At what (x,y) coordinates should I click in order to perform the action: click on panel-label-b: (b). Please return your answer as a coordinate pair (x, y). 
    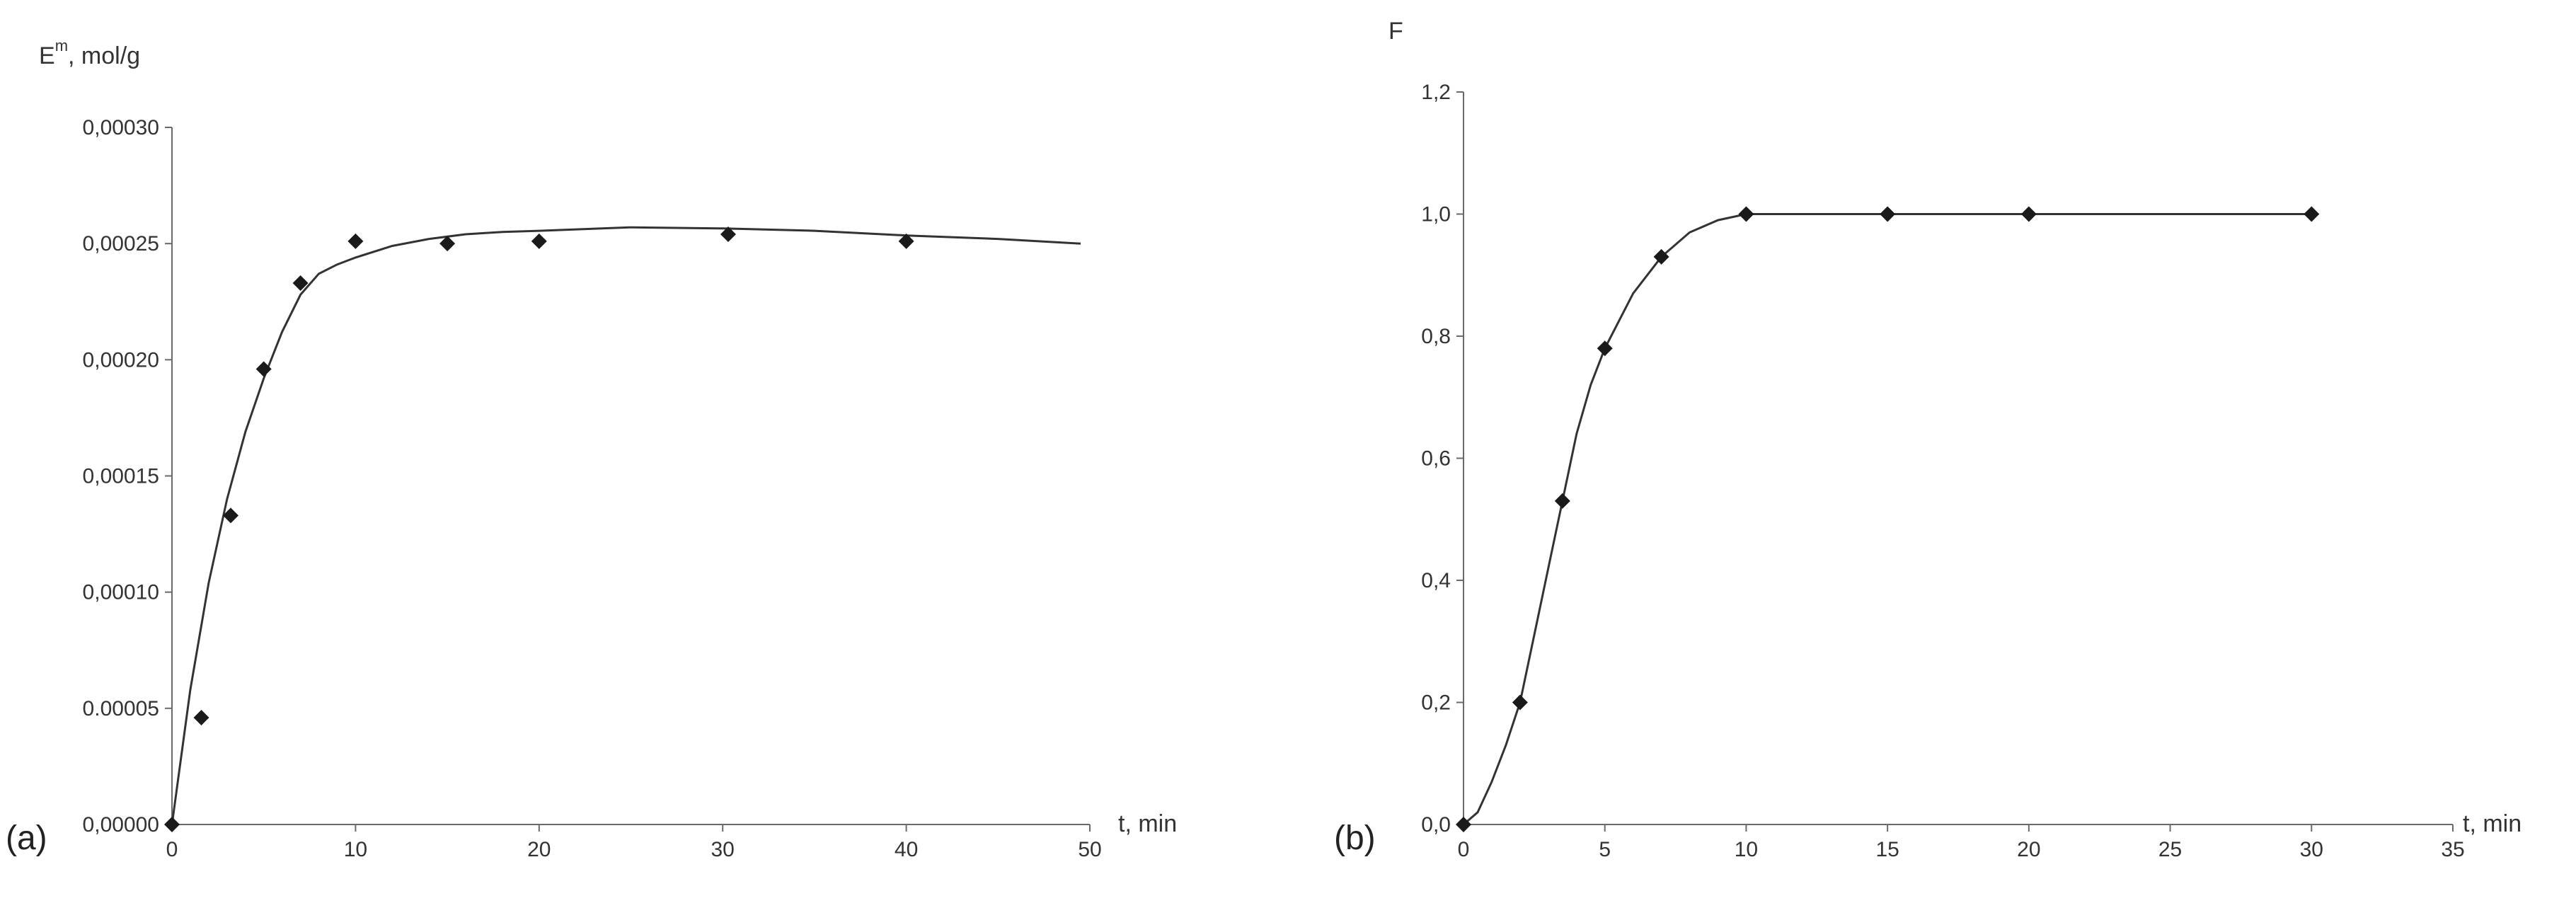
    Looking at the image, I should click on (1355, 838).